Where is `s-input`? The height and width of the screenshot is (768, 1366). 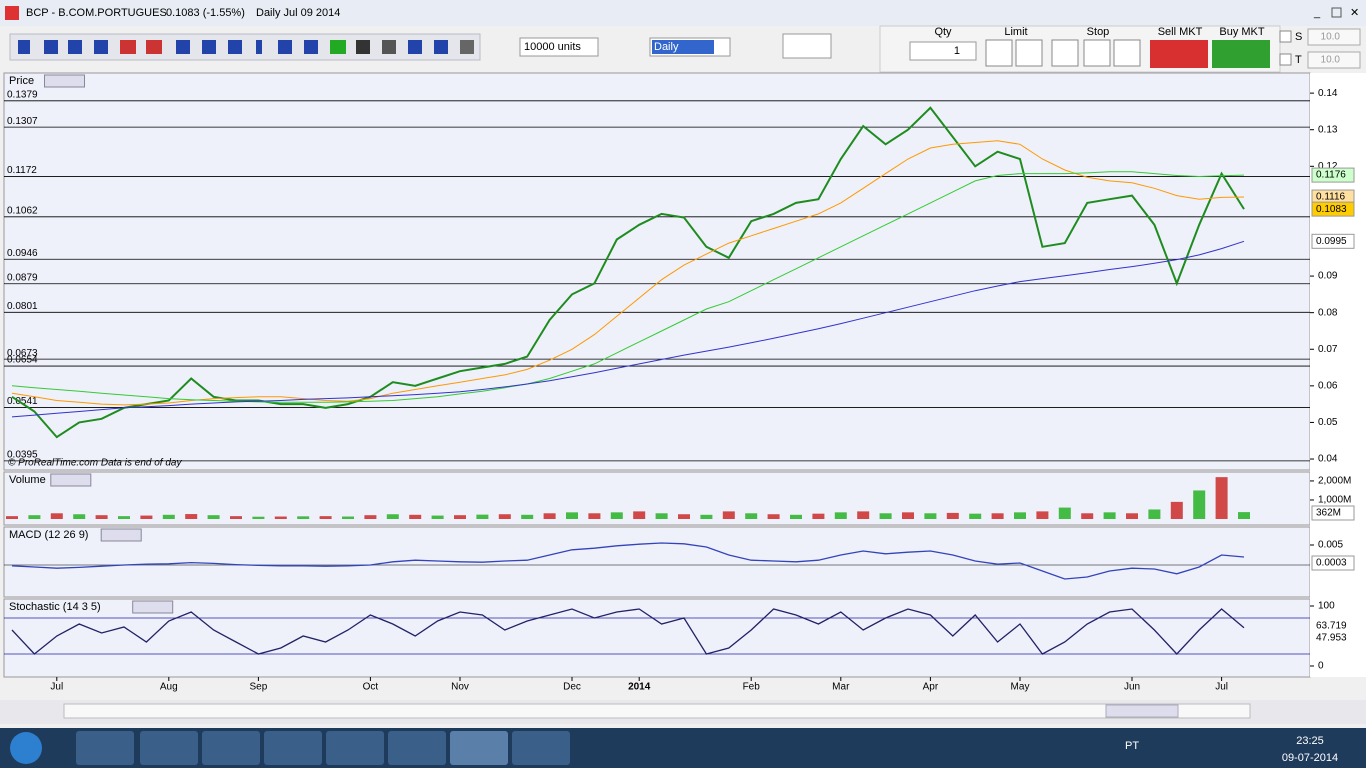 s-input is located at coordinates (1334, 37).